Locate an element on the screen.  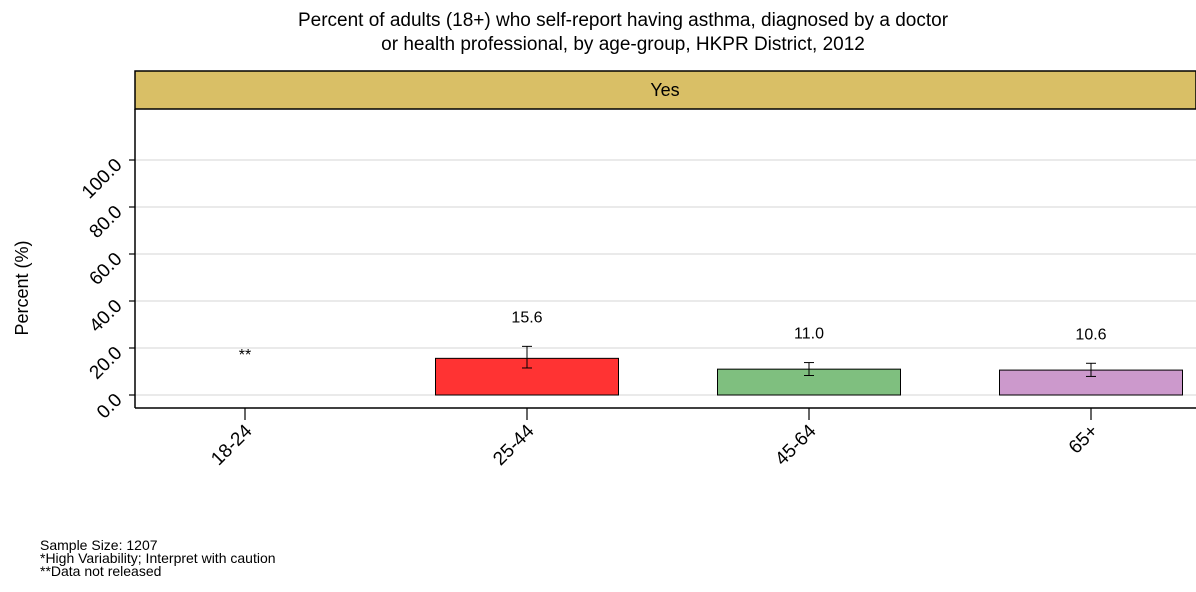
data-label: ** is located at coordinates (245, 355).